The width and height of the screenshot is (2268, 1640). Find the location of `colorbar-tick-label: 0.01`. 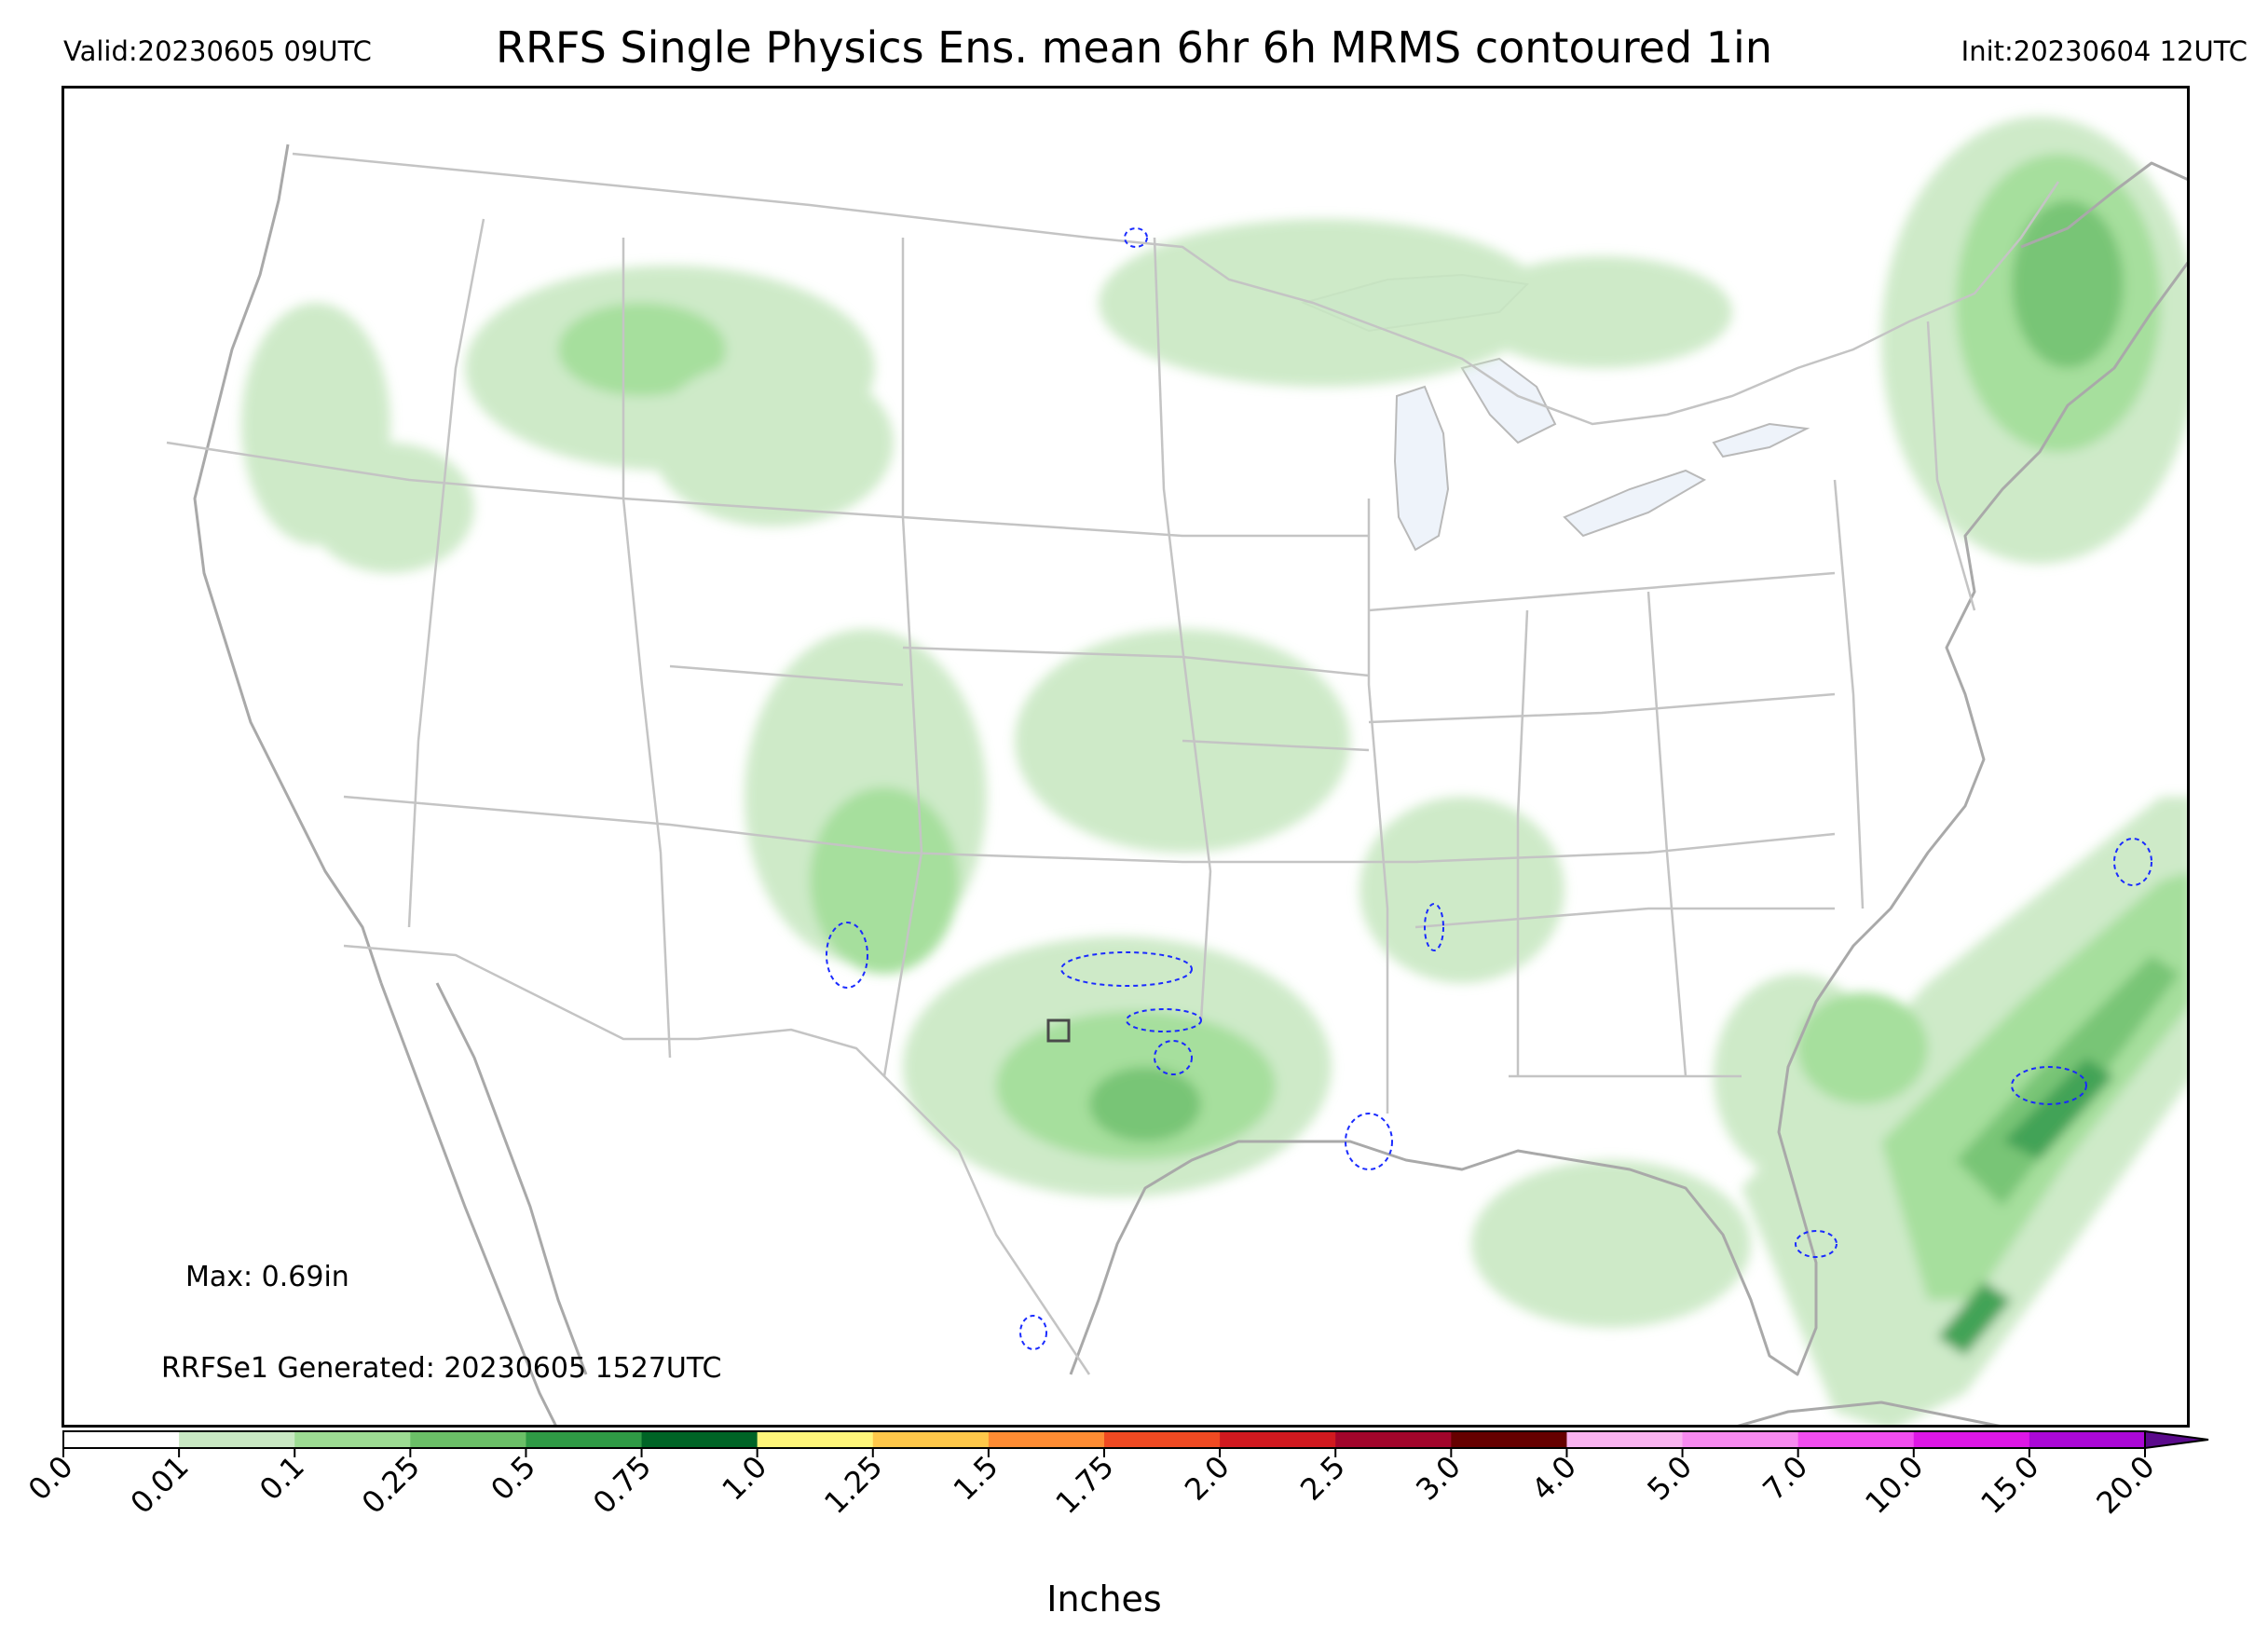

colorbar-tick-label: 0.01 is located at coordinates (160, 1485).